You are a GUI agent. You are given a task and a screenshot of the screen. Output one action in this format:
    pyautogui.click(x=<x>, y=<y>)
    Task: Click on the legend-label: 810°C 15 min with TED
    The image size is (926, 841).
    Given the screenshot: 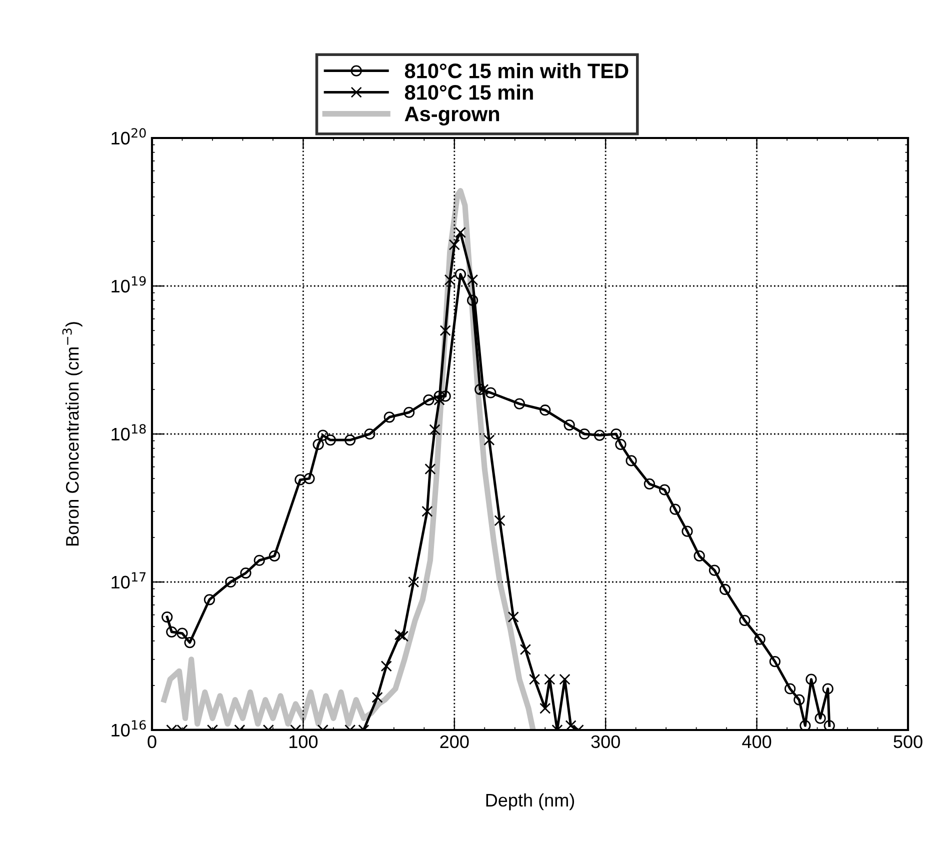 What is the action you would take?
    pyautogui.click(x=516, y=70)
    